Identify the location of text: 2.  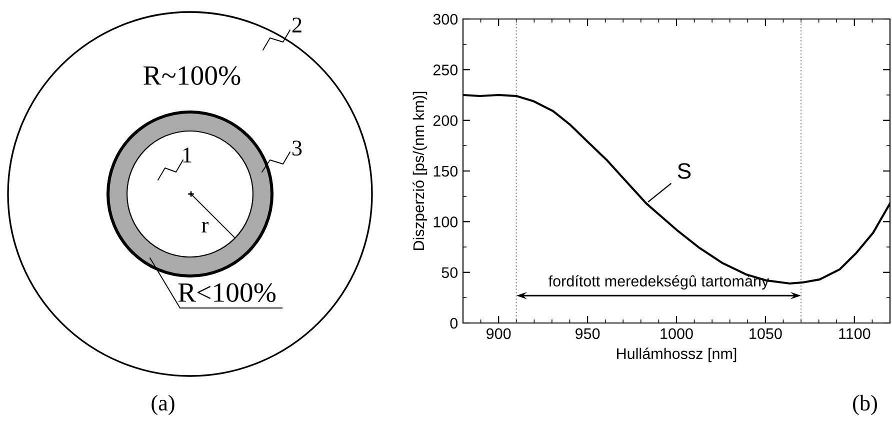
(297, 25).